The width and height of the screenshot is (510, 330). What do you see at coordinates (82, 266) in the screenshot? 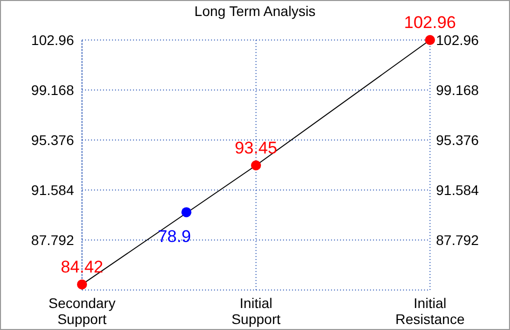
I see `data-label: 84.42` at bounding box center [82, 266].